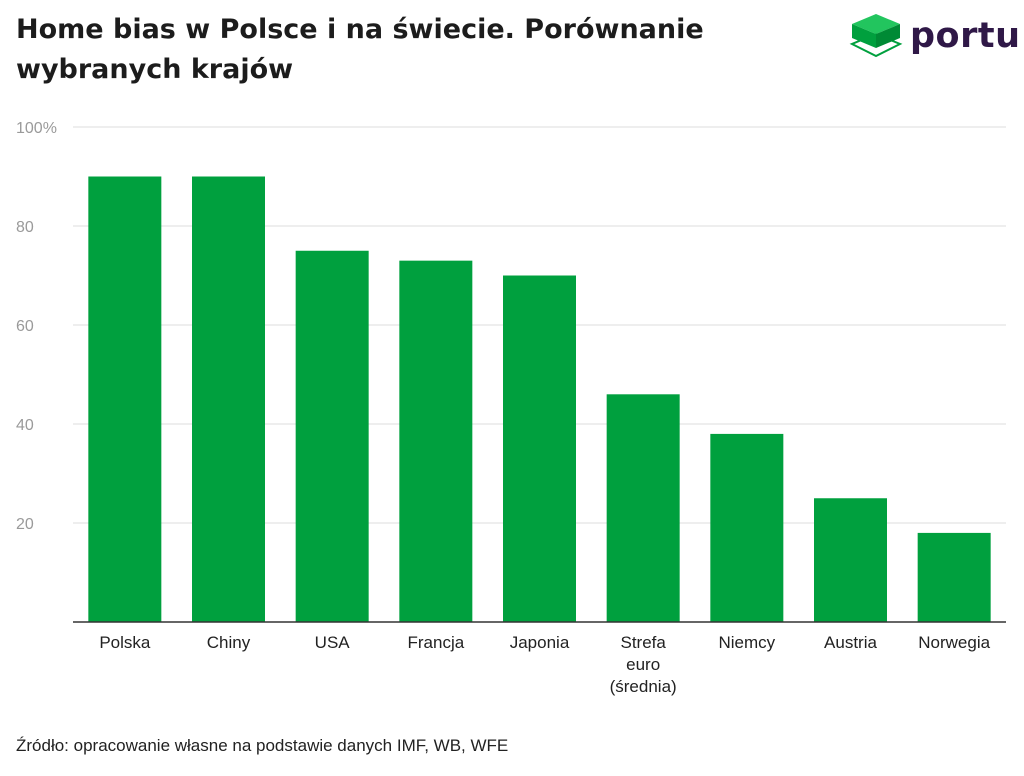 The width and height of the screenshot is (1024, 776). Describe the element at coordinates (25, 425) in the screenshot. I see `y-tick-label: 40` at that location.